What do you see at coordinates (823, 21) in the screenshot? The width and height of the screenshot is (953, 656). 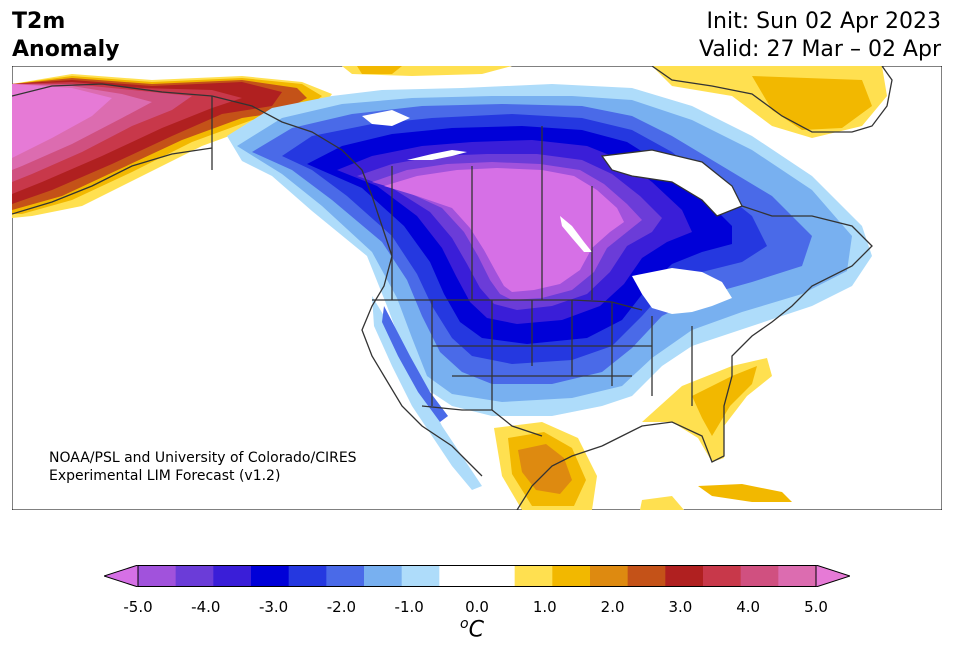 I see `init-date: Init: Sun 02 Apr 2023` at bounding box center [823, 21].